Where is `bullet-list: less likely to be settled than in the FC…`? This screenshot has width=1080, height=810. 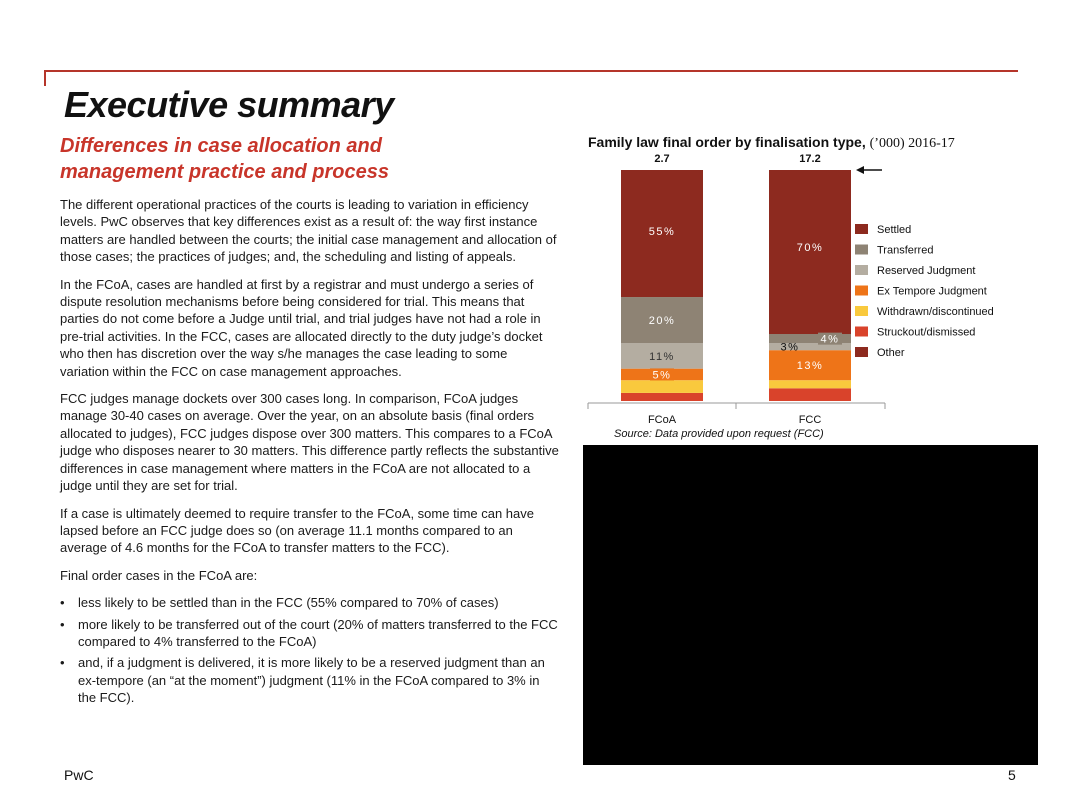
bullet-list: less likely to be settled than in the FC… is located at coordinates (310, 650).